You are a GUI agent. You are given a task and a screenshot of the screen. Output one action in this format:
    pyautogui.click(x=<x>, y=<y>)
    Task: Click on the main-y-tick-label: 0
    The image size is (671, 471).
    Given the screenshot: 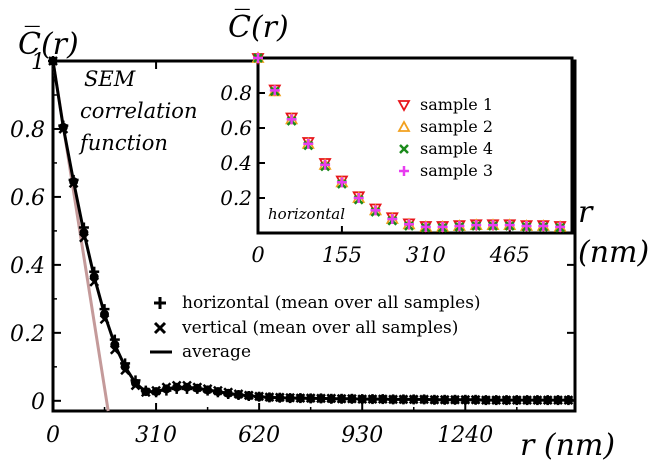 What is the action you would take?
    pyautogui.click(x=38, y=402)
    